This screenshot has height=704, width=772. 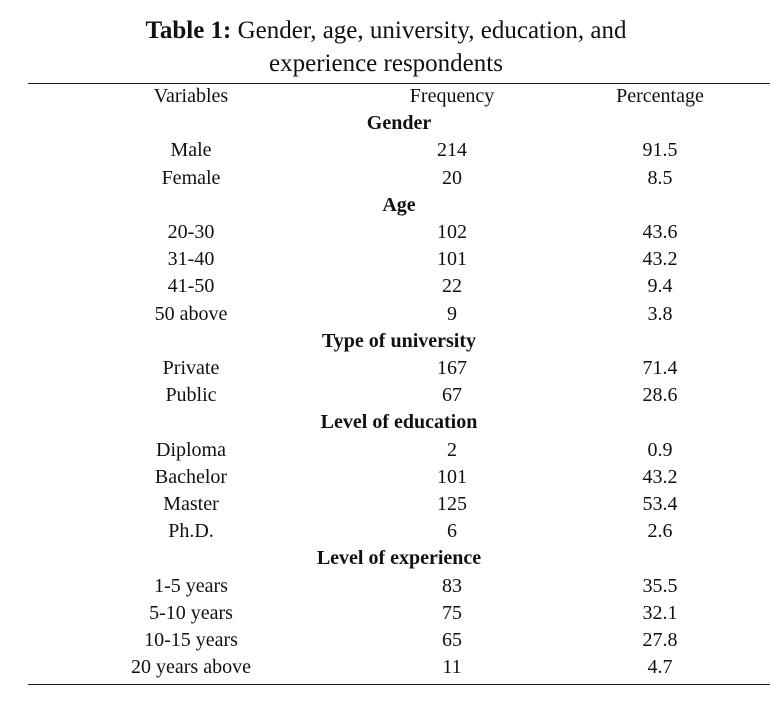 I want to click on table-top-rule, so click(x=399, y=83).